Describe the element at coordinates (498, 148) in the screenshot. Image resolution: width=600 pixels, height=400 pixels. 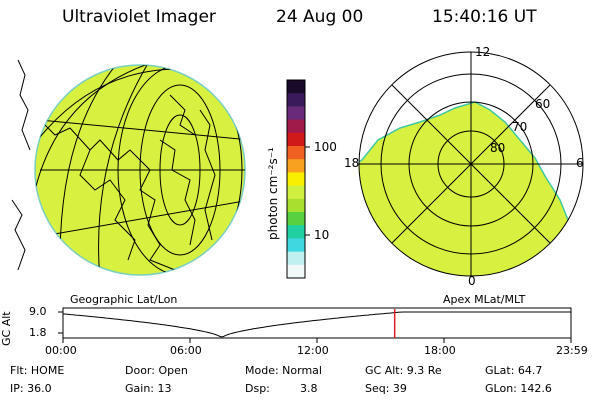
I see `mlat-label-80: 80` at that location.